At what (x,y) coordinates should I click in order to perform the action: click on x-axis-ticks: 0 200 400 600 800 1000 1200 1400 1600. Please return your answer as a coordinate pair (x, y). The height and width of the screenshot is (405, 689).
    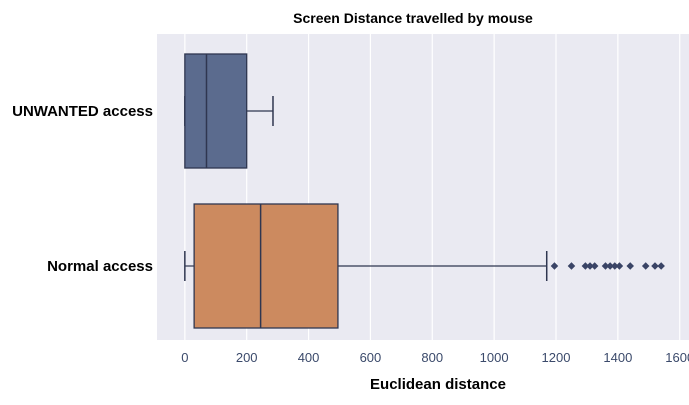
    Looking at the image, I should click on (435, 357).